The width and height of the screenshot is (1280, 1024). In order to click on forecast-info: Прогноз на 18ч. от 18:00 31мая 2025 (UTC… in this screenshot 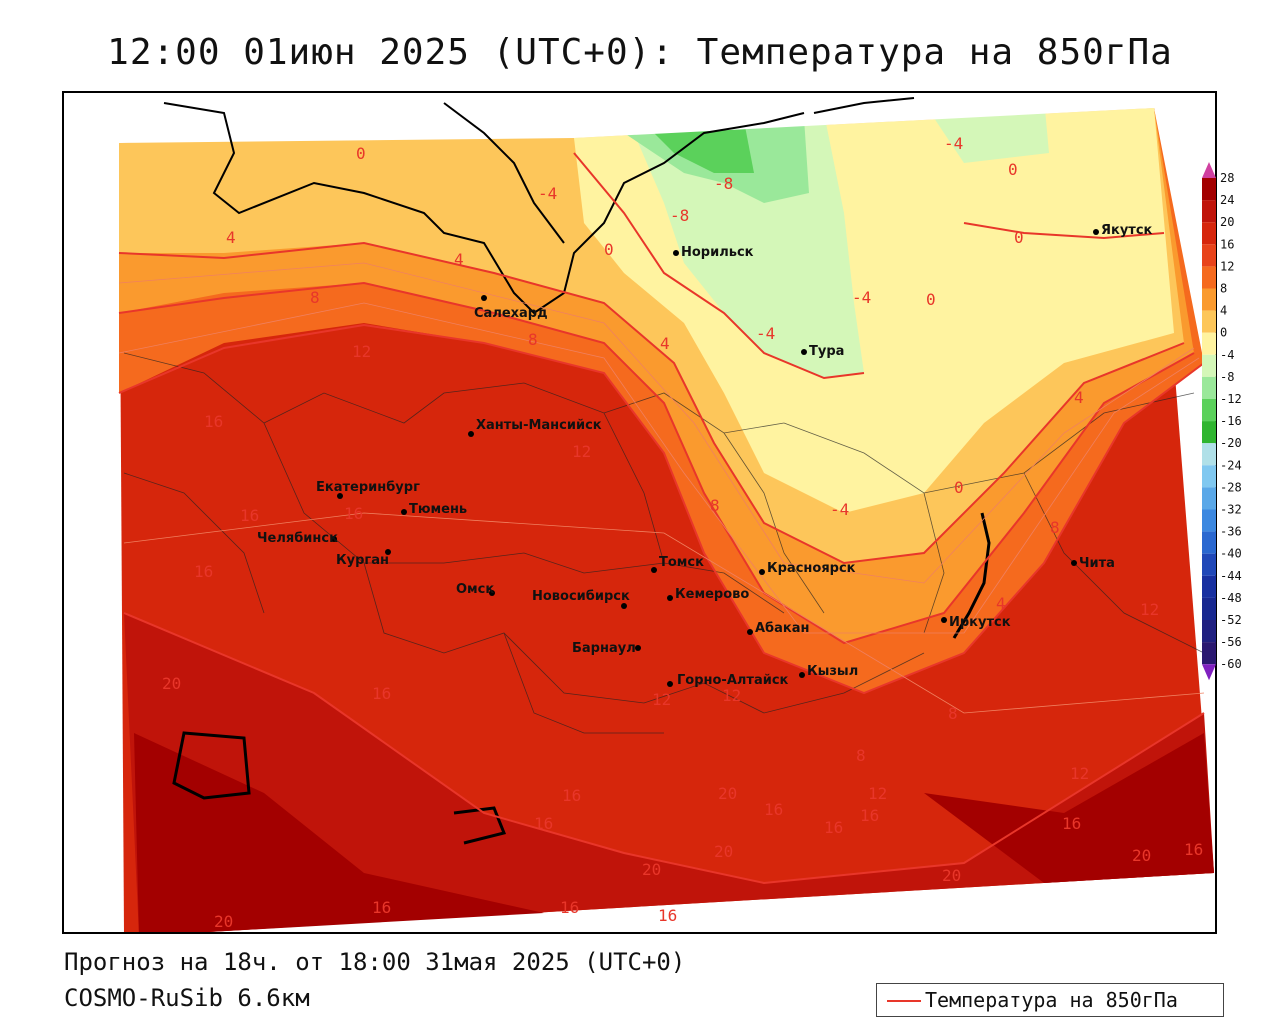, I will do `click(375, 962)`.